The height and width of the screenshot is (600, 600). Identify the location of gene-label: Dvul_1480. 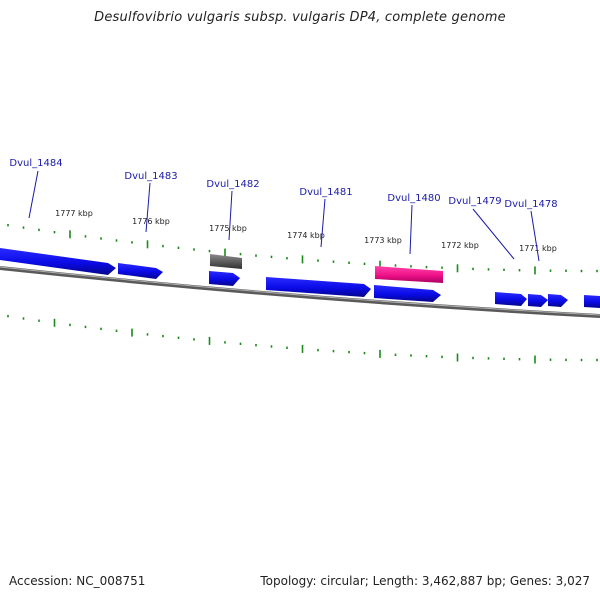
(413, 198).